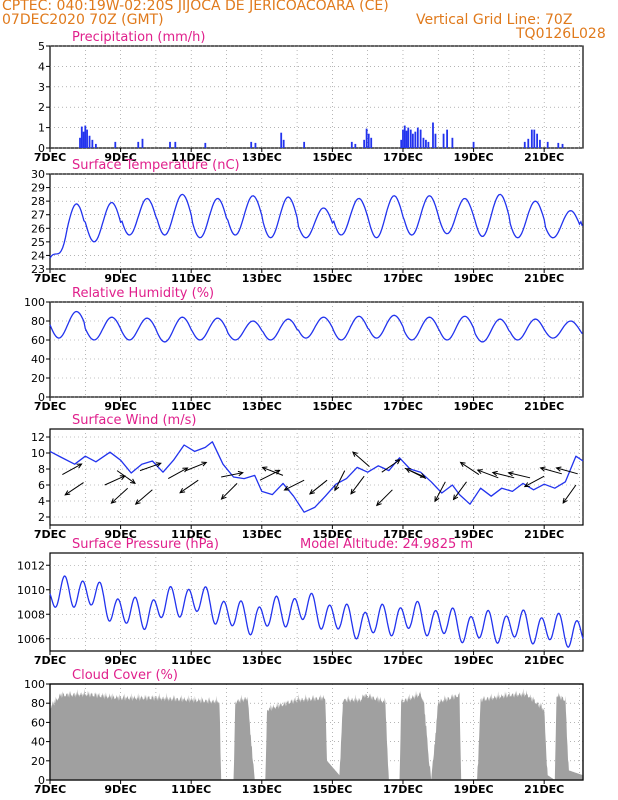 This screenshot has height=800, width=618. Describe the element at coordinates (38, 437) in the screenshot. I see `panel-4-ytick-label: 12` at that location.